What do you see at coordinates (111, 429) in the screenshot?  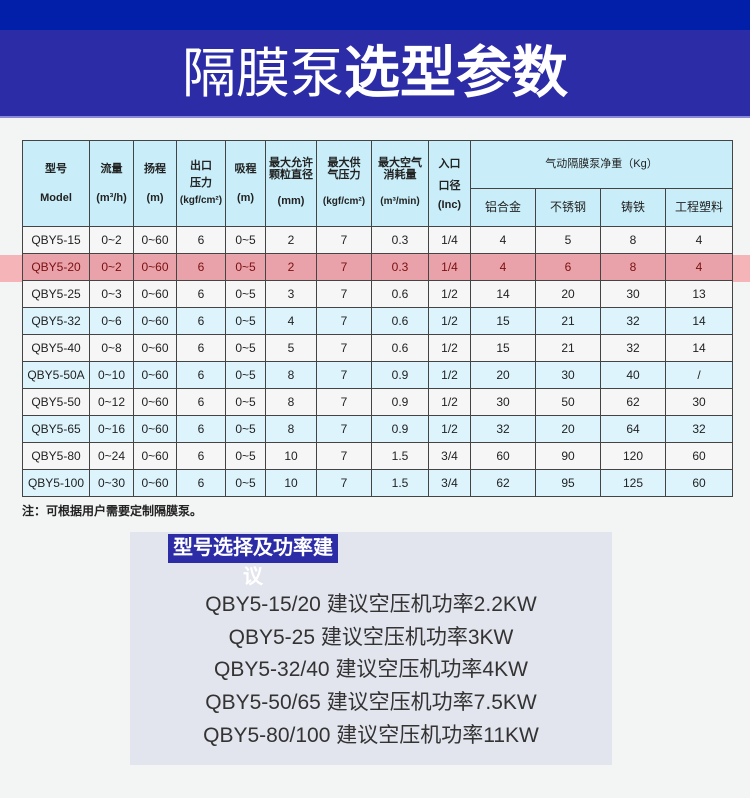 I see `table-cell: 0~16` at bounding box center [111, 429].